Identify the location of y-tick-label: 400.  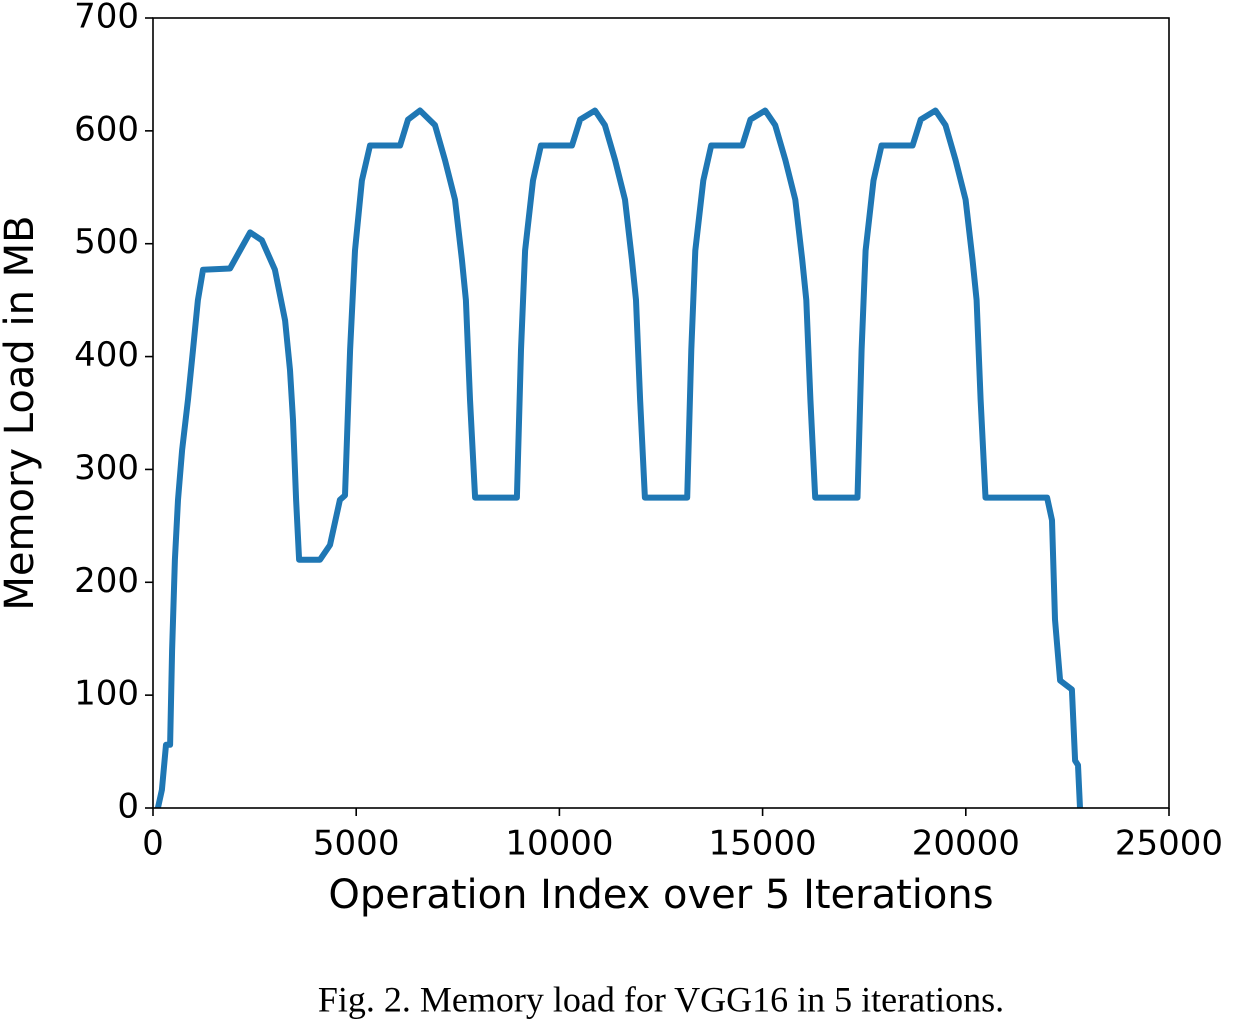
(106, 355).